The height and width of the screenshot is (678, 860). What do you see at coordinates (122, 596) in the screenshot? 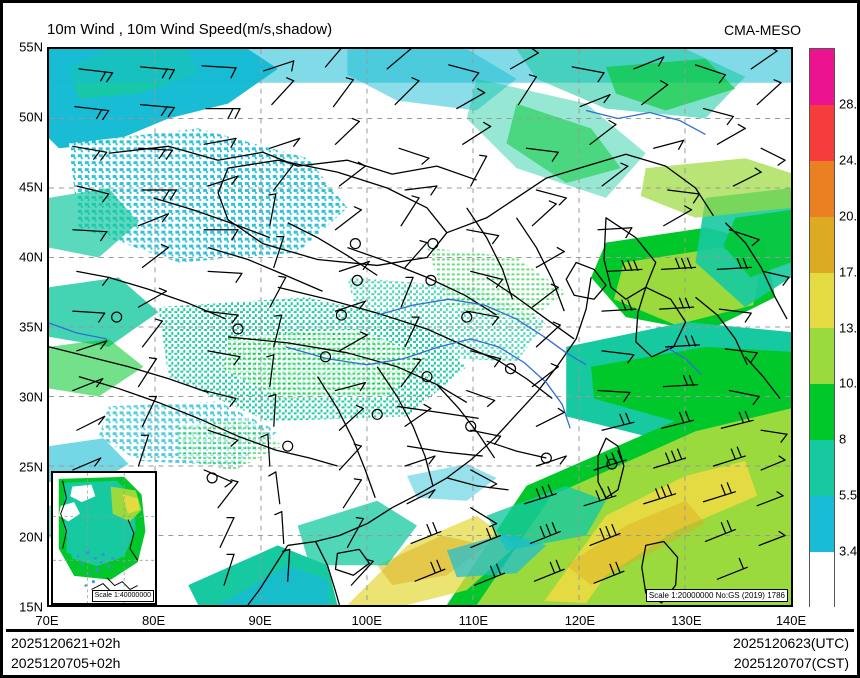
I see `inset-scale-label: Scale 1:40000000` at bounding box center [122, 596].